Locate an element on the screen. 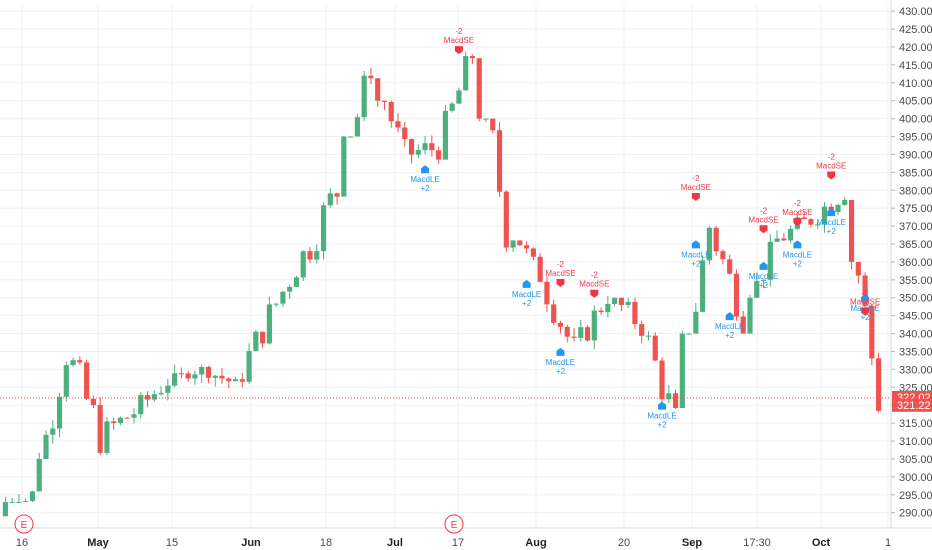 The width and height of the screenshot is (932, 550). earnings-marker-label: E is located at coordinates (454, 525).